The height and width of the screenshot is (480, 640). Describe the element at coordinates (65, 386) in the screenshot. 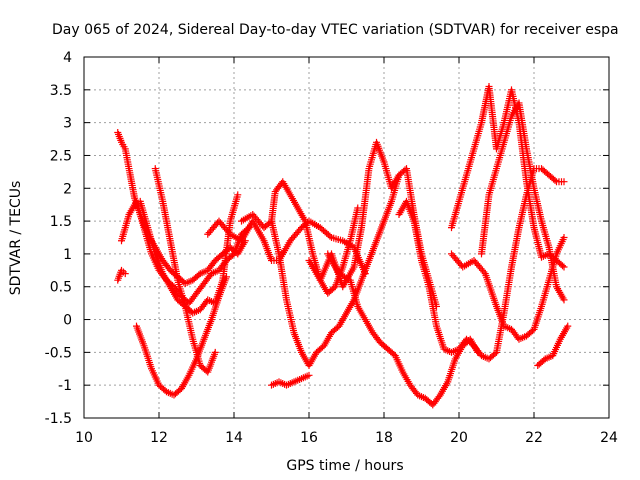

I see `y-tick-label: -1` at that location.